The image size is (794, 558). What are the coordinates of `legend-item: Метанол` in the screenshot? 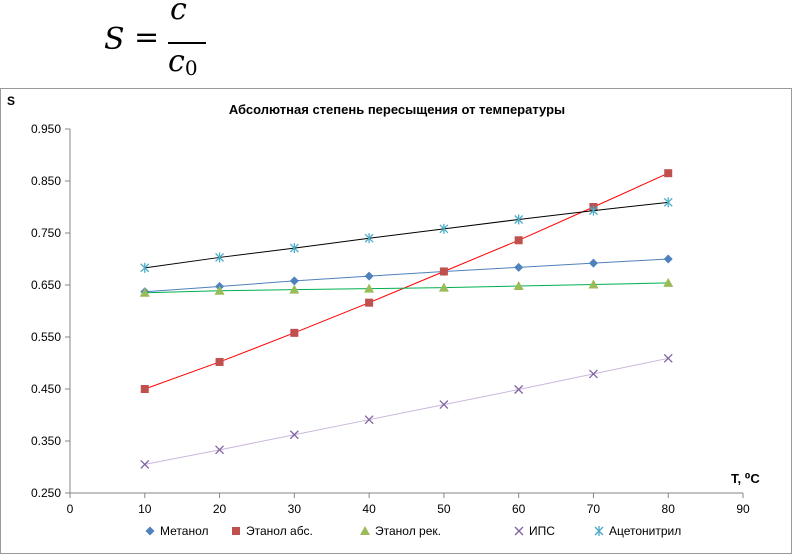 It's located at (176, 531).